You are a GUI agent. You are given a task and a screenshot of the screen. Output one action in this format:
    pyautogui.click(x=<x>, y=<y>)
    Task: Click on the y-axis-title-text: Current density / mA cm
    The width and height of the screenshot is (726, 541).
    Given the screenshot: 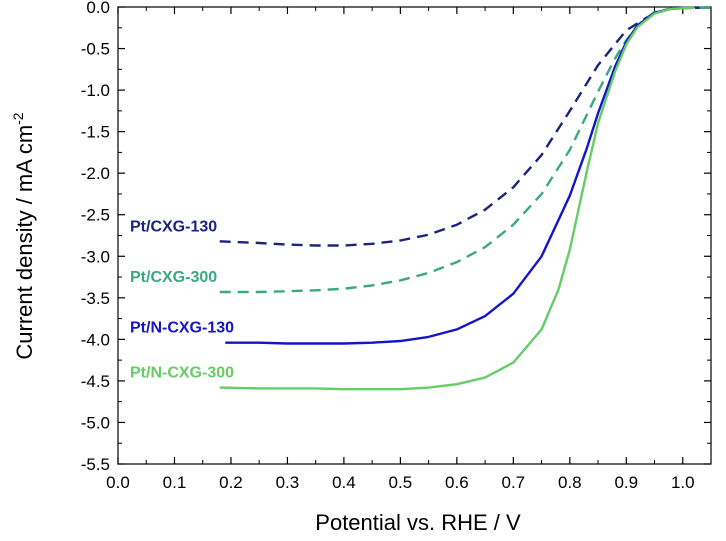 What is the action you would take?
    pyautogui.click(x=24, y=242)
    